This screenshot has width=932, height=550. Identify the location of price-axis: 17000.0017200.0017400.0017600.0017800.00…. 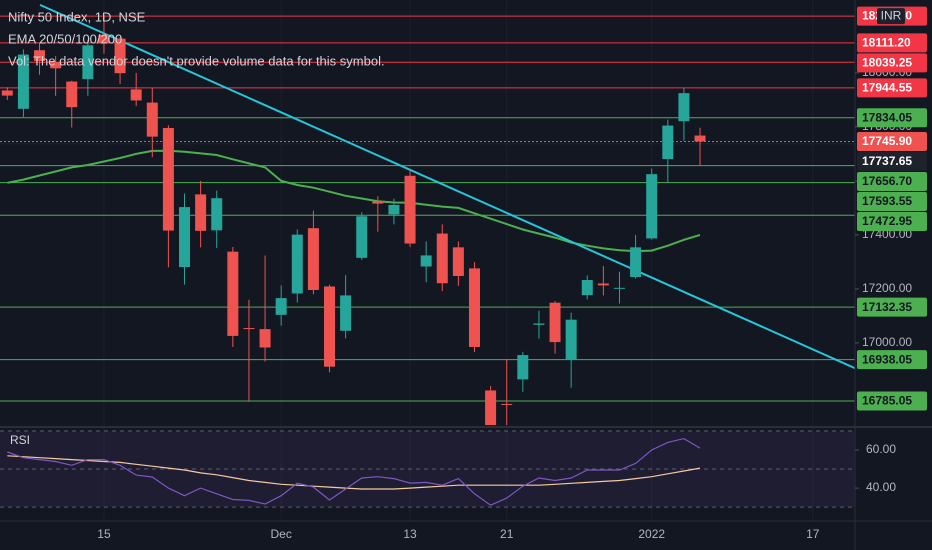
(891, 250).